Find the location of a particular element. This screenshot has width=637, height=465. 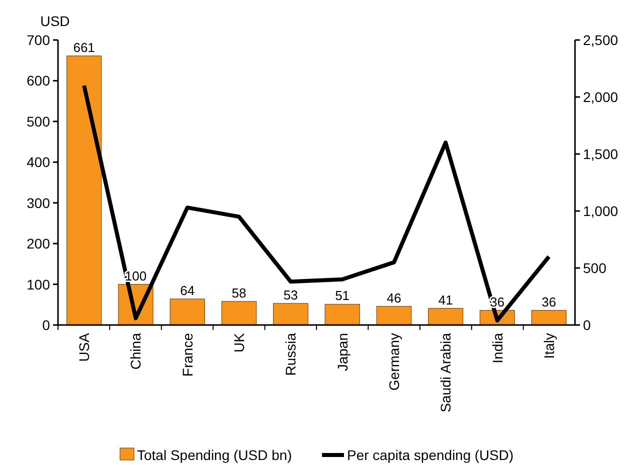

data-label: 58 is located at coordinates (239, 292).